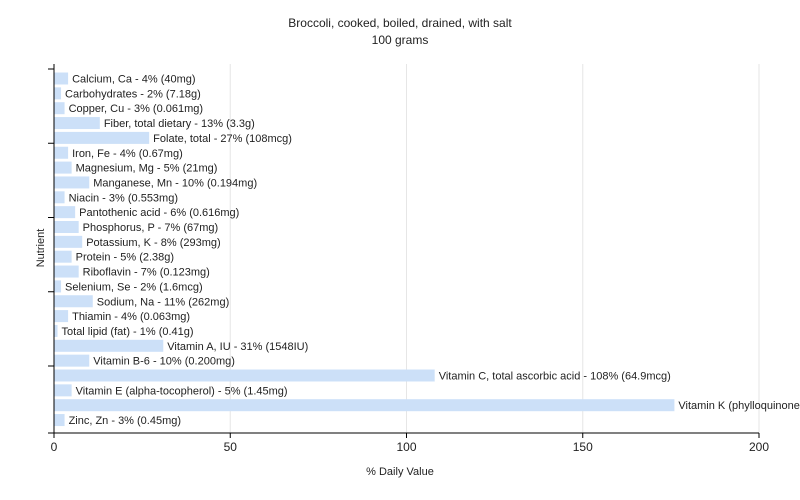 Image resolution: width=800 pixels, height=500 pixels. Describe the element at coordinates (759, 447) in the screenshot. I see `x-tick-label: 200` at that location.